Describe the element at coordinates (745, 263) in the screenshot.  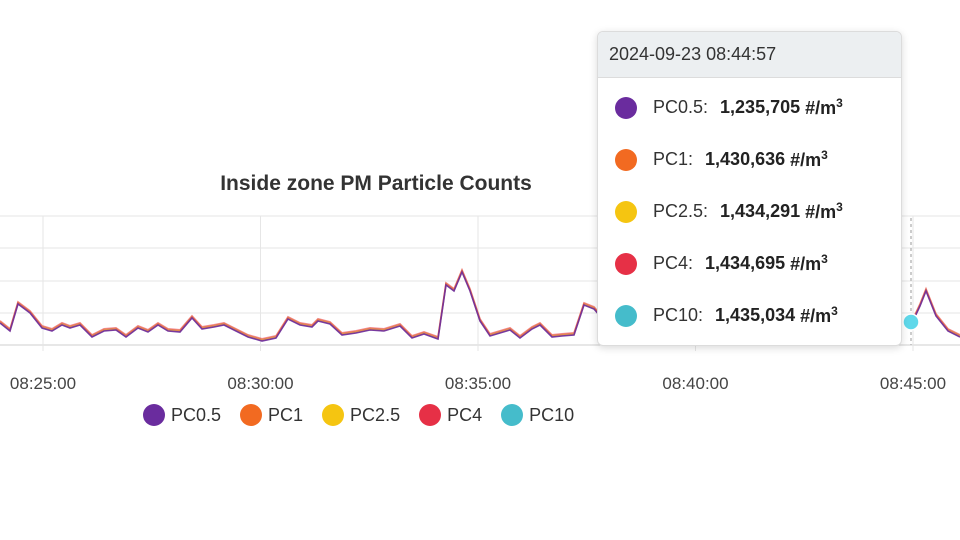
I see `tooltip-value-pc4: 1,434,695` at that location.